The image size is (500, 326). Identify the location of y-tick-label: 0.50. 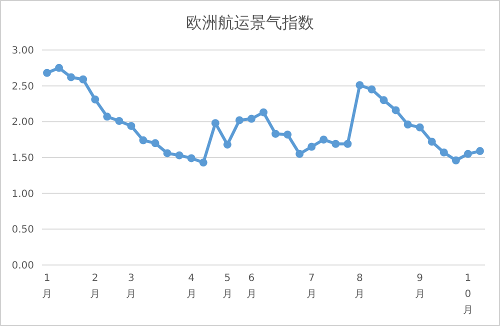
(23, 230).